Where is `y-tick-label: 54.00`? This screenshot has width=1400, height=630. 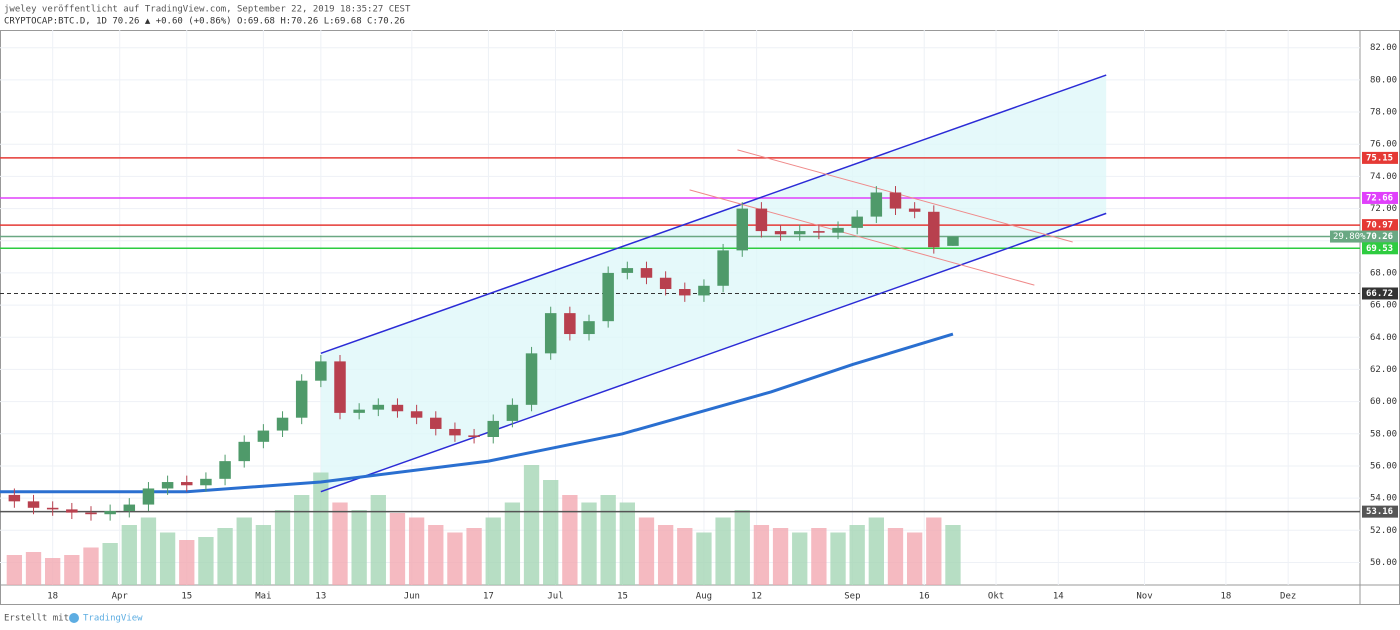 y-tick-label: 54.00 is located at coordinates (1383, 499).